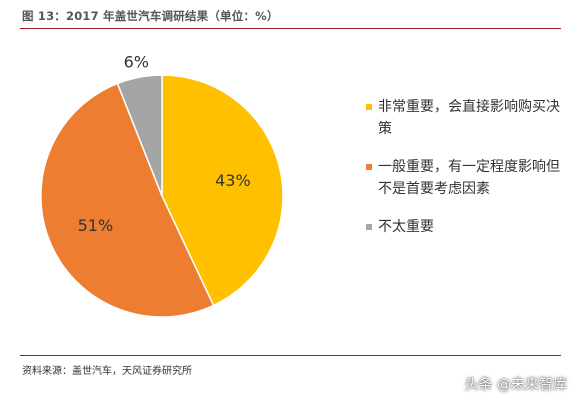  What do you see at coordinates (515, 385) in the screenshot?
I see `watermark: 头条 @未来智库` at bounding box center [515, 385].